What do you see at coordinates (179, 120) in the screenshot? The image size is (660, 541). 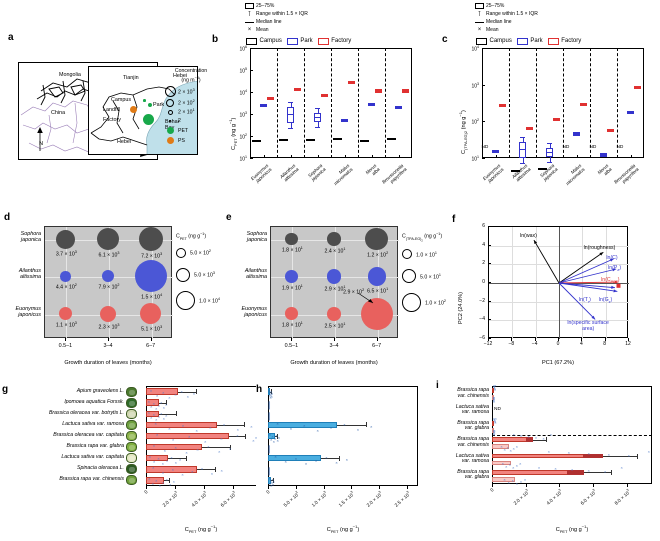 I see `legend-size-3: 2` at bounding box center [179, 120].